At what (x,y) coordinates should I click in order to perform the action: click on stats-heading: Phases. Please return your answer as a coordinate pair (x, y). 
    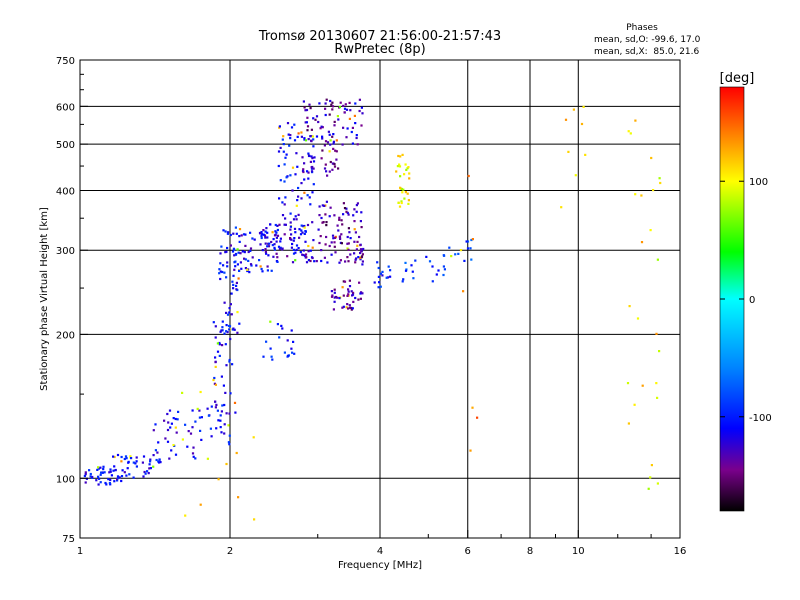
    Looking at the image, I should click on (642, 28).